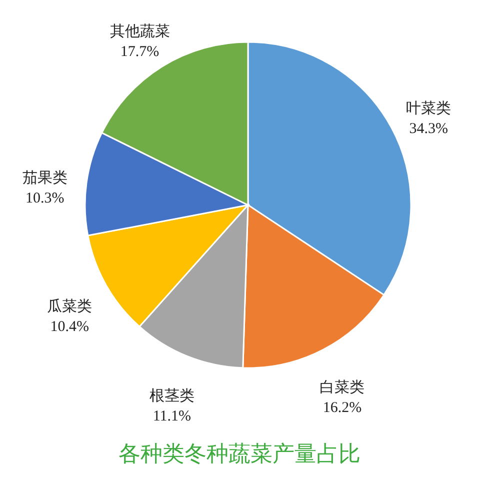  I want to click on slice-label: 白菜类, so click(342, 387).